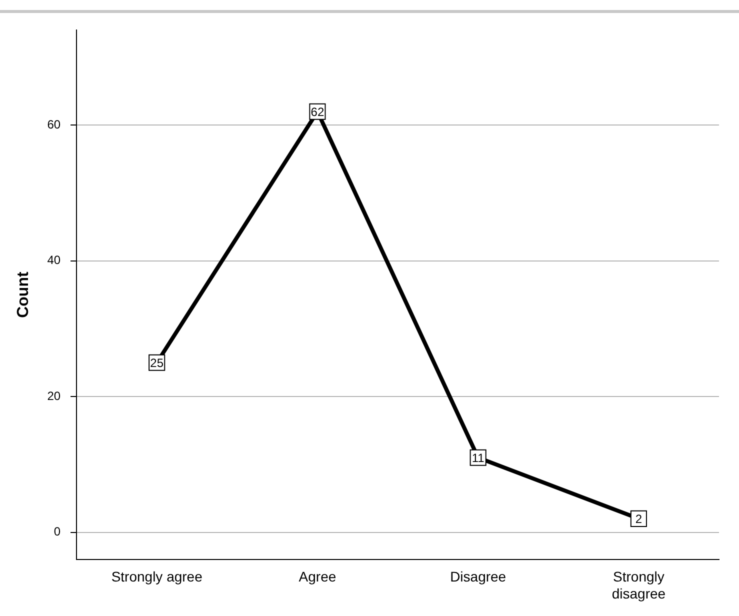 The width and height of the screenshot is (739, 616). I want to click on x-tick-label: Strongly agree, so click(157, 576).